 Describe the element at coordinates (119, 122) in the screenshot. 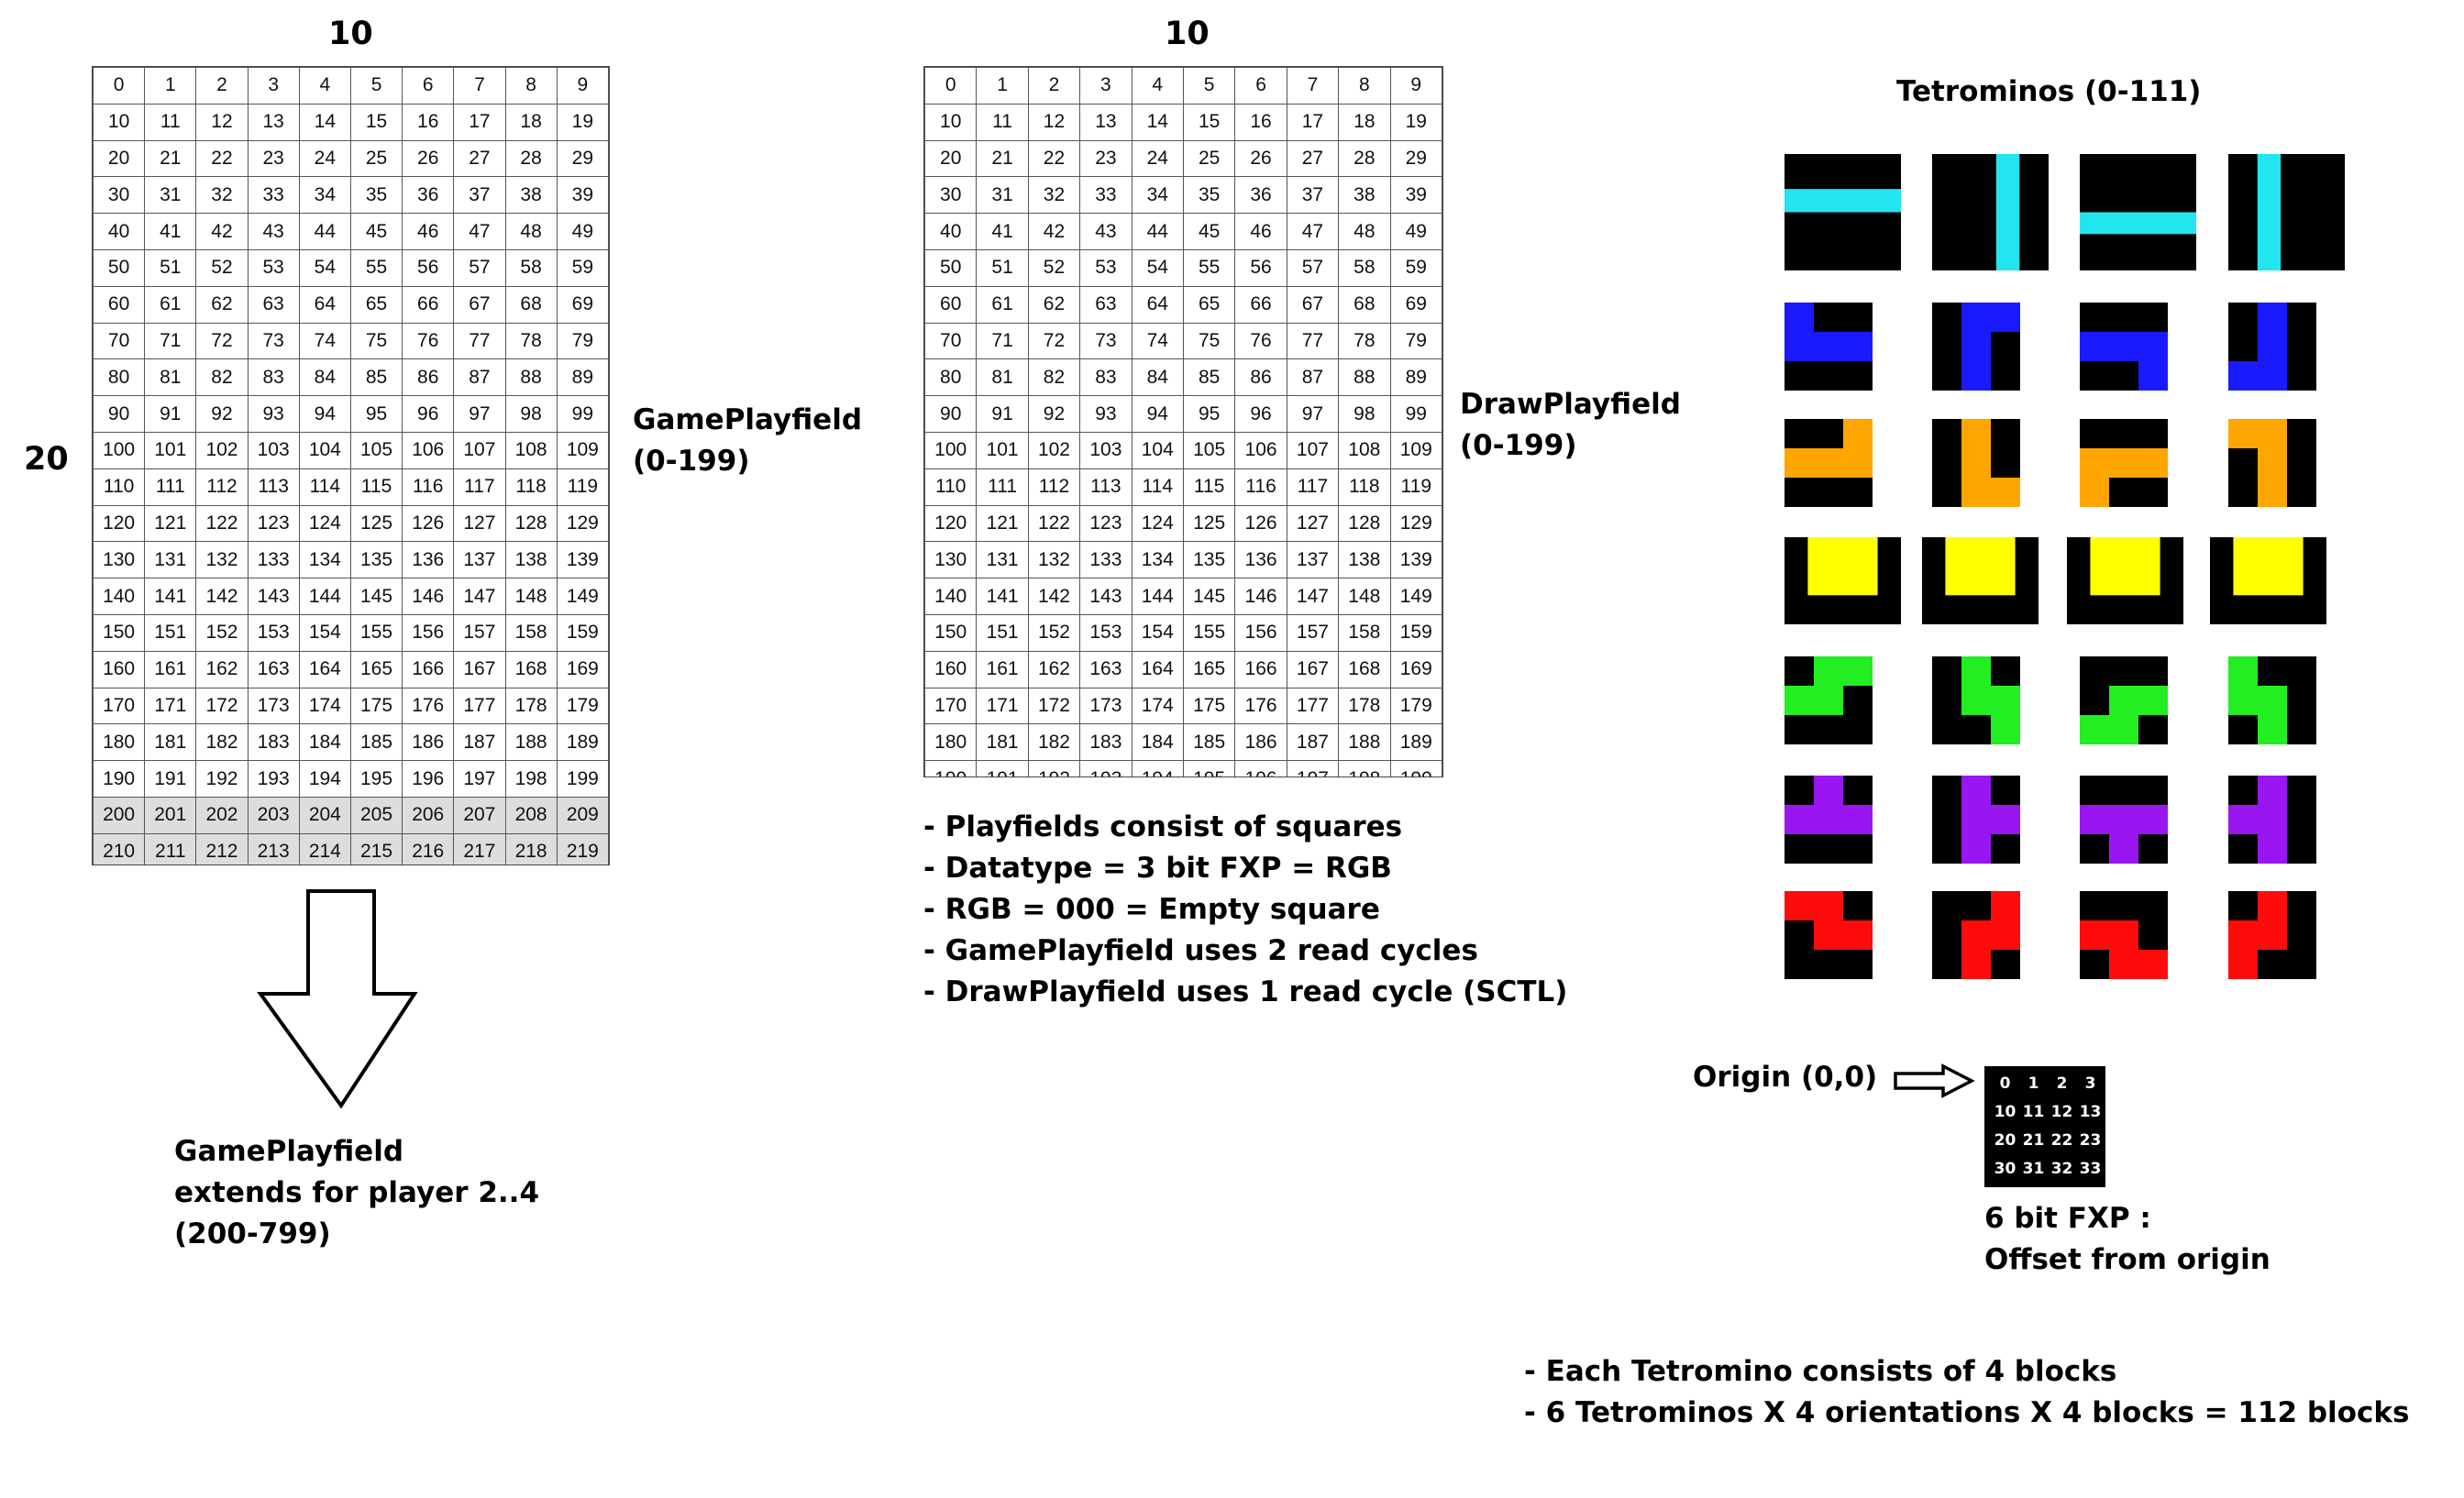

I see `grid-cell: 10` at that location.